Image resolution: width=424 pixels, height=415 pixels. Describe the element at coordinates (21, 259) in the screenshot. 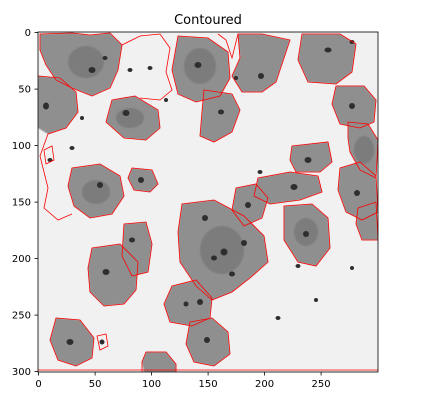

I see `y-tick-label: 200` at that location.